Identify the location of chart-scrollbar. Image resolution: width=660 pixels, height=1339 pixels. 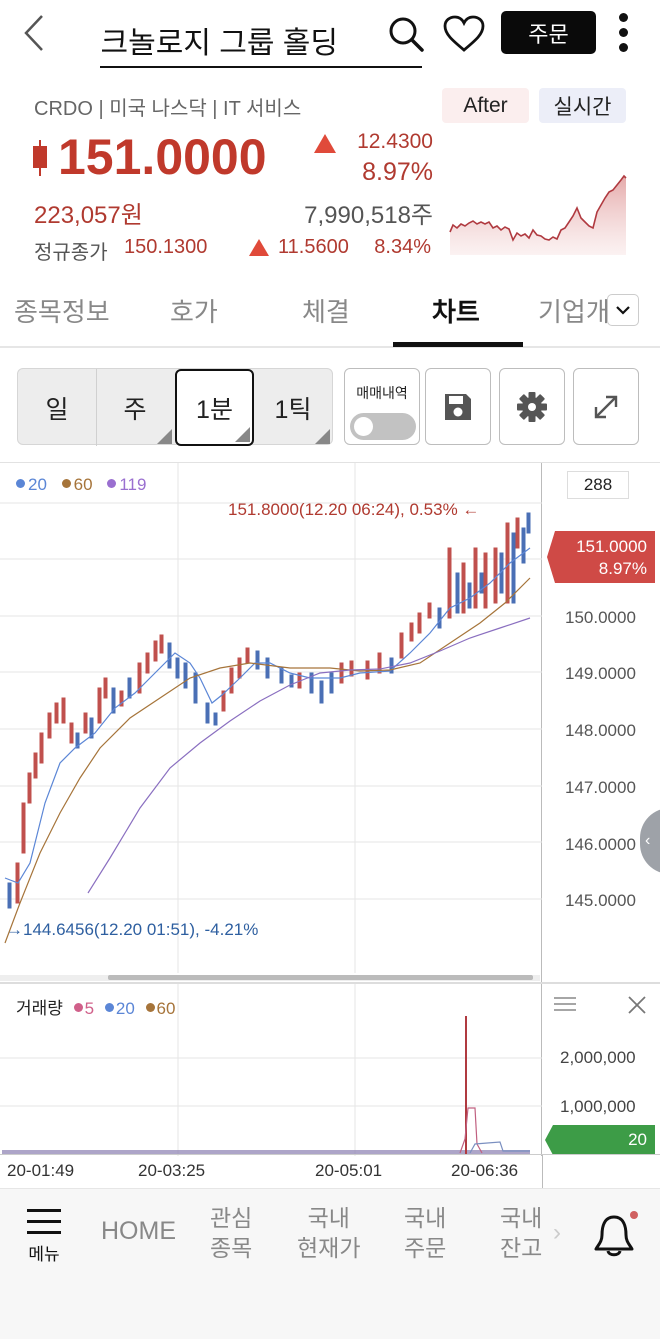
(320, 977).